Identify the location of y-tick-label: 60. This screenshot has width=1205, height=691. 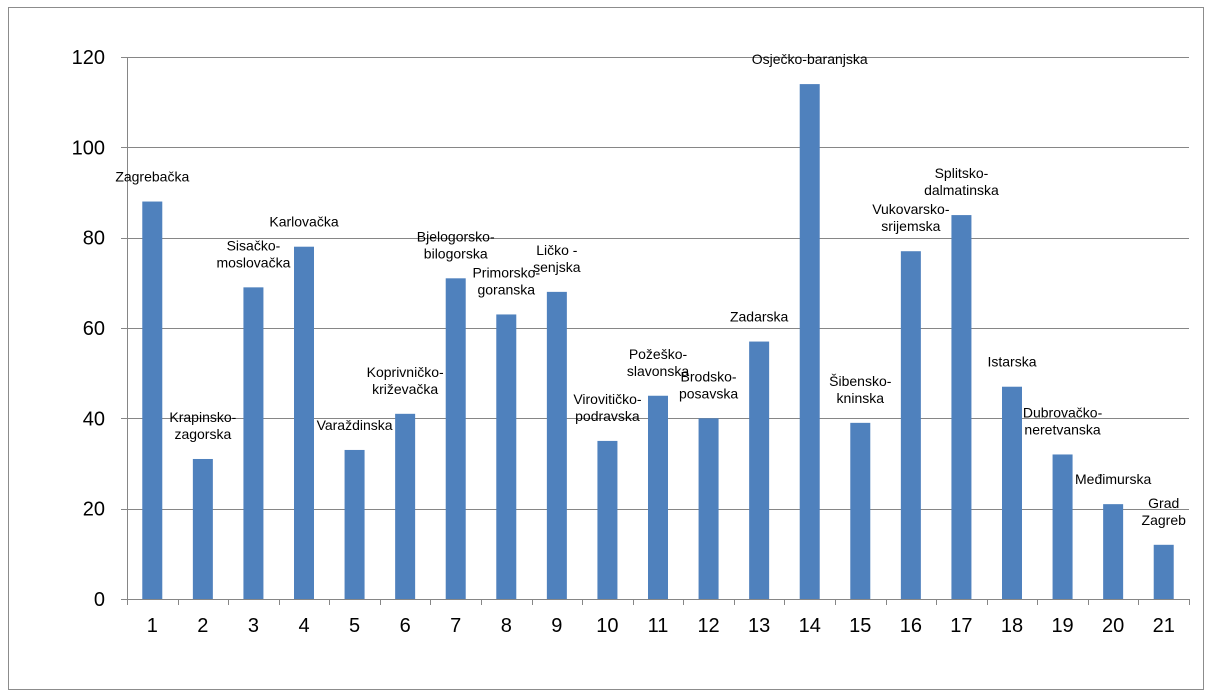
(94, 329).